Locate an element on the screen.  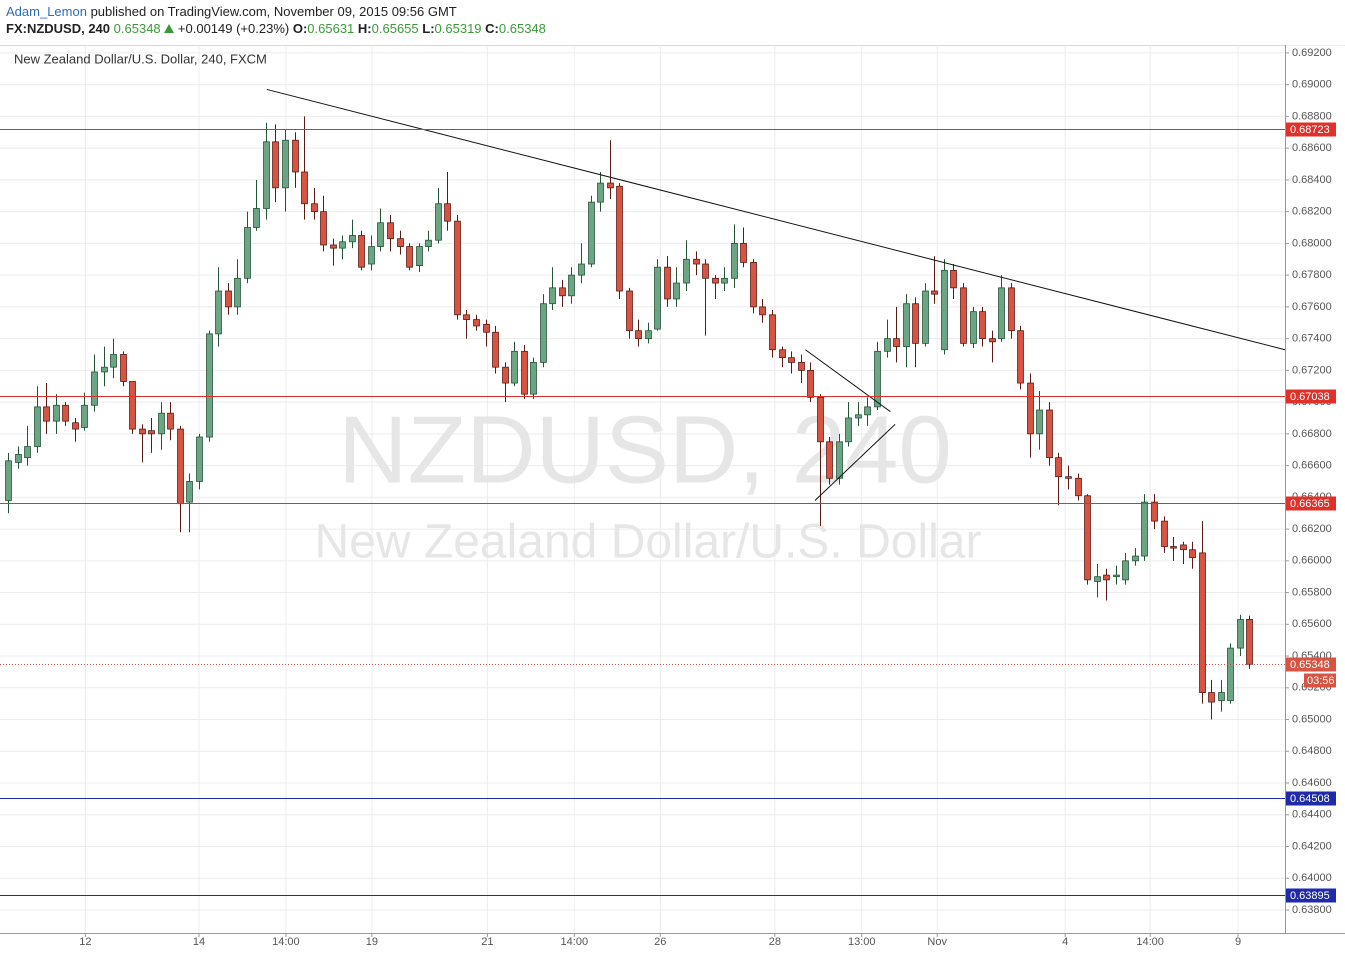
y-tick-label: 0.63800 is located at coordinates (1312, 910).